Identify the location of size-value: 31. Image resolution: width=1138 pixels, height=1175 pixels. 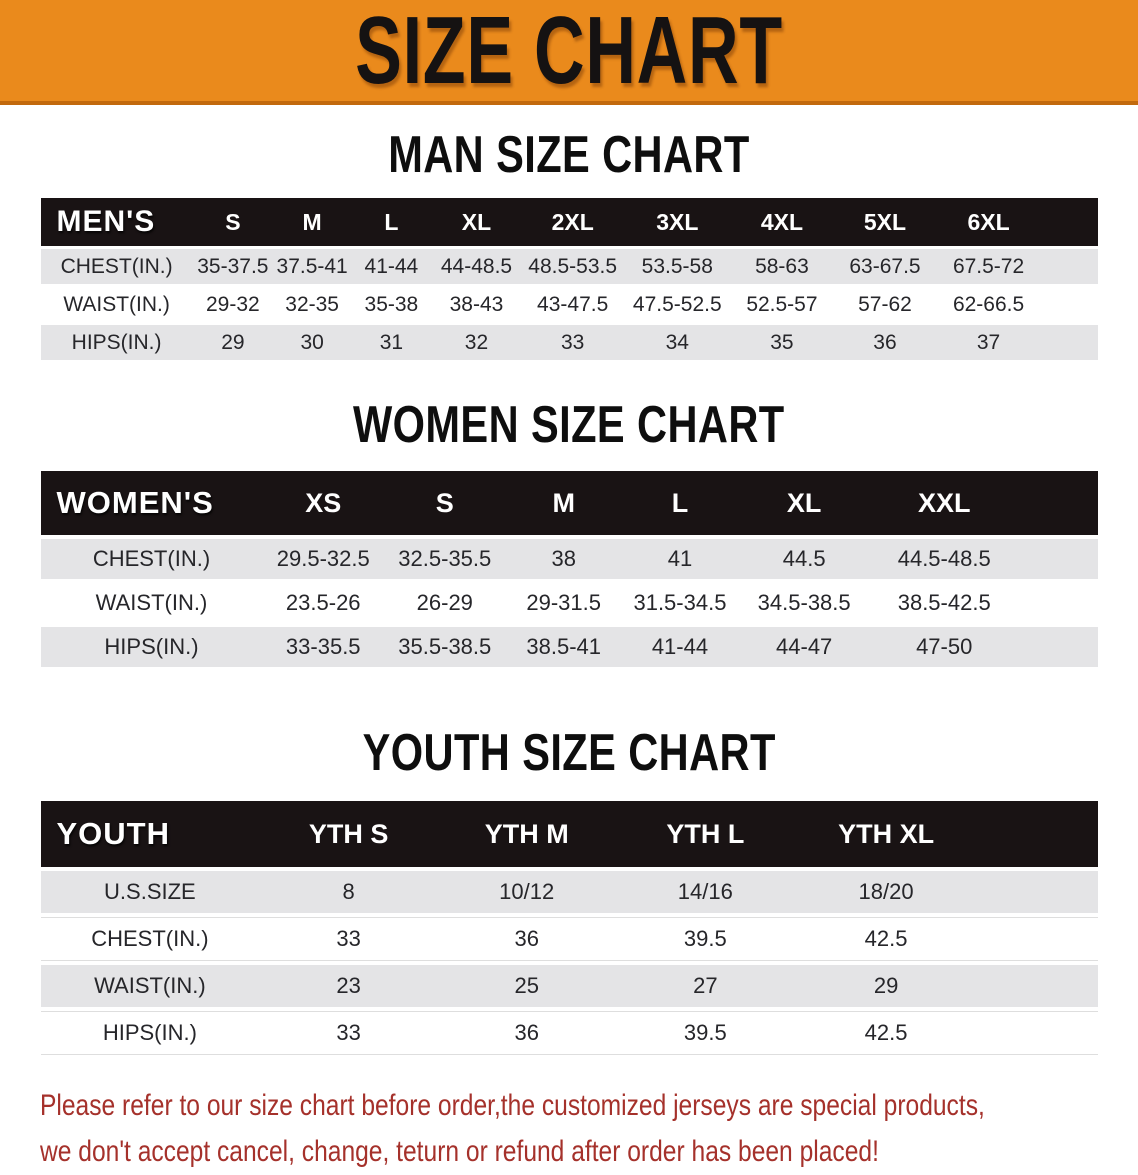
(391, 342).